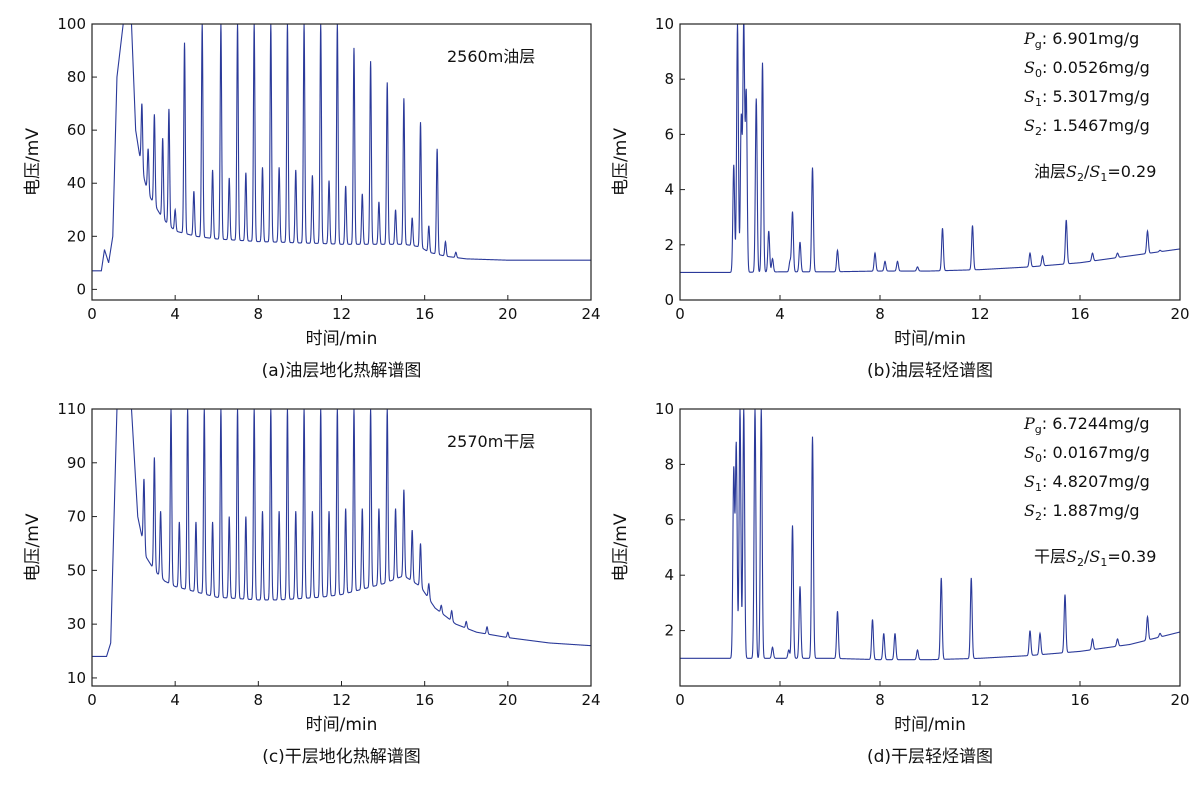  I want to click on param-annotation: S0: 0.0167mg/g, so click(1087, 454).